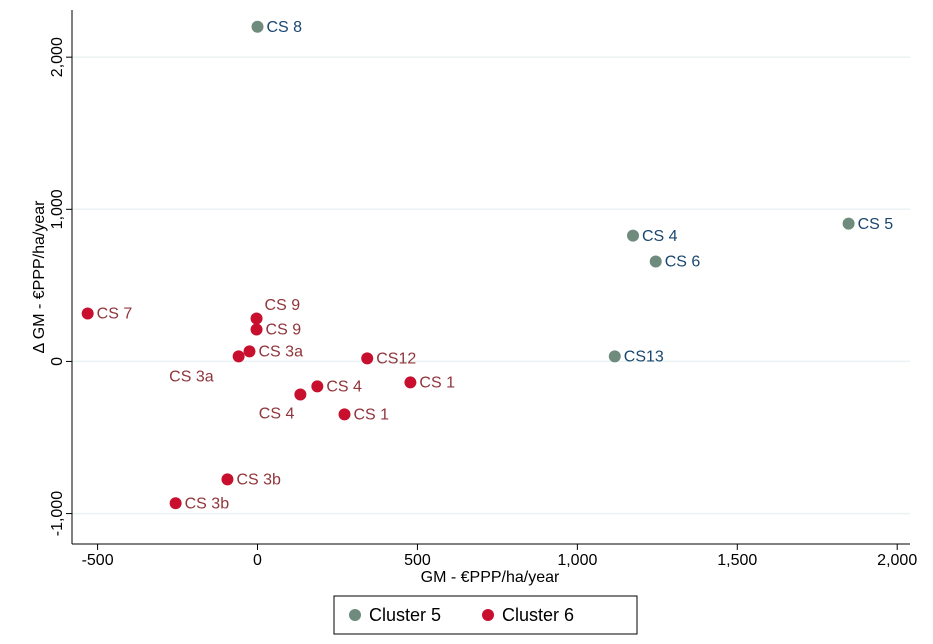 This screenshot has height=644, width=933. Describe the element at coordinates (538, 615) in the screenshot. I see `legend-label: Cluster 6` at that location.